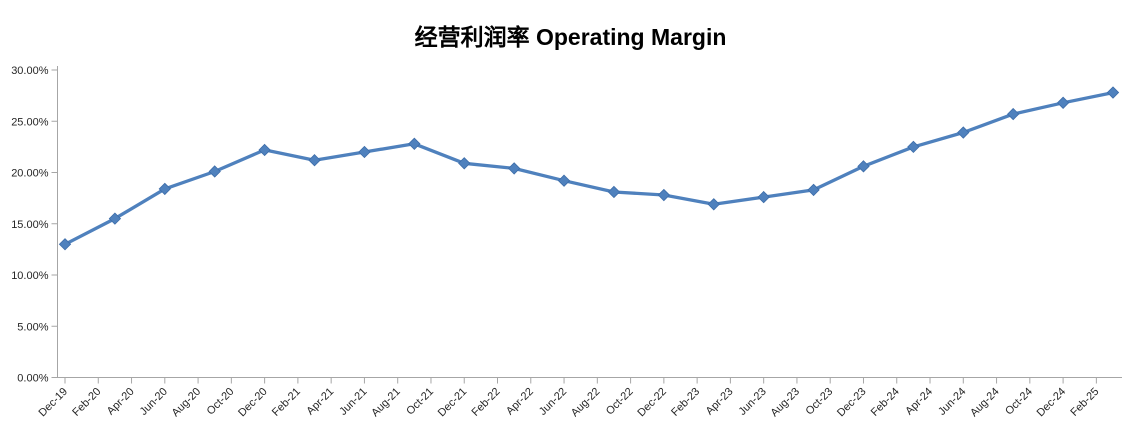  Describe the element at coordinates (286, 402) in the screenshot. I see `x-axis-label: Feb-21` at that location.